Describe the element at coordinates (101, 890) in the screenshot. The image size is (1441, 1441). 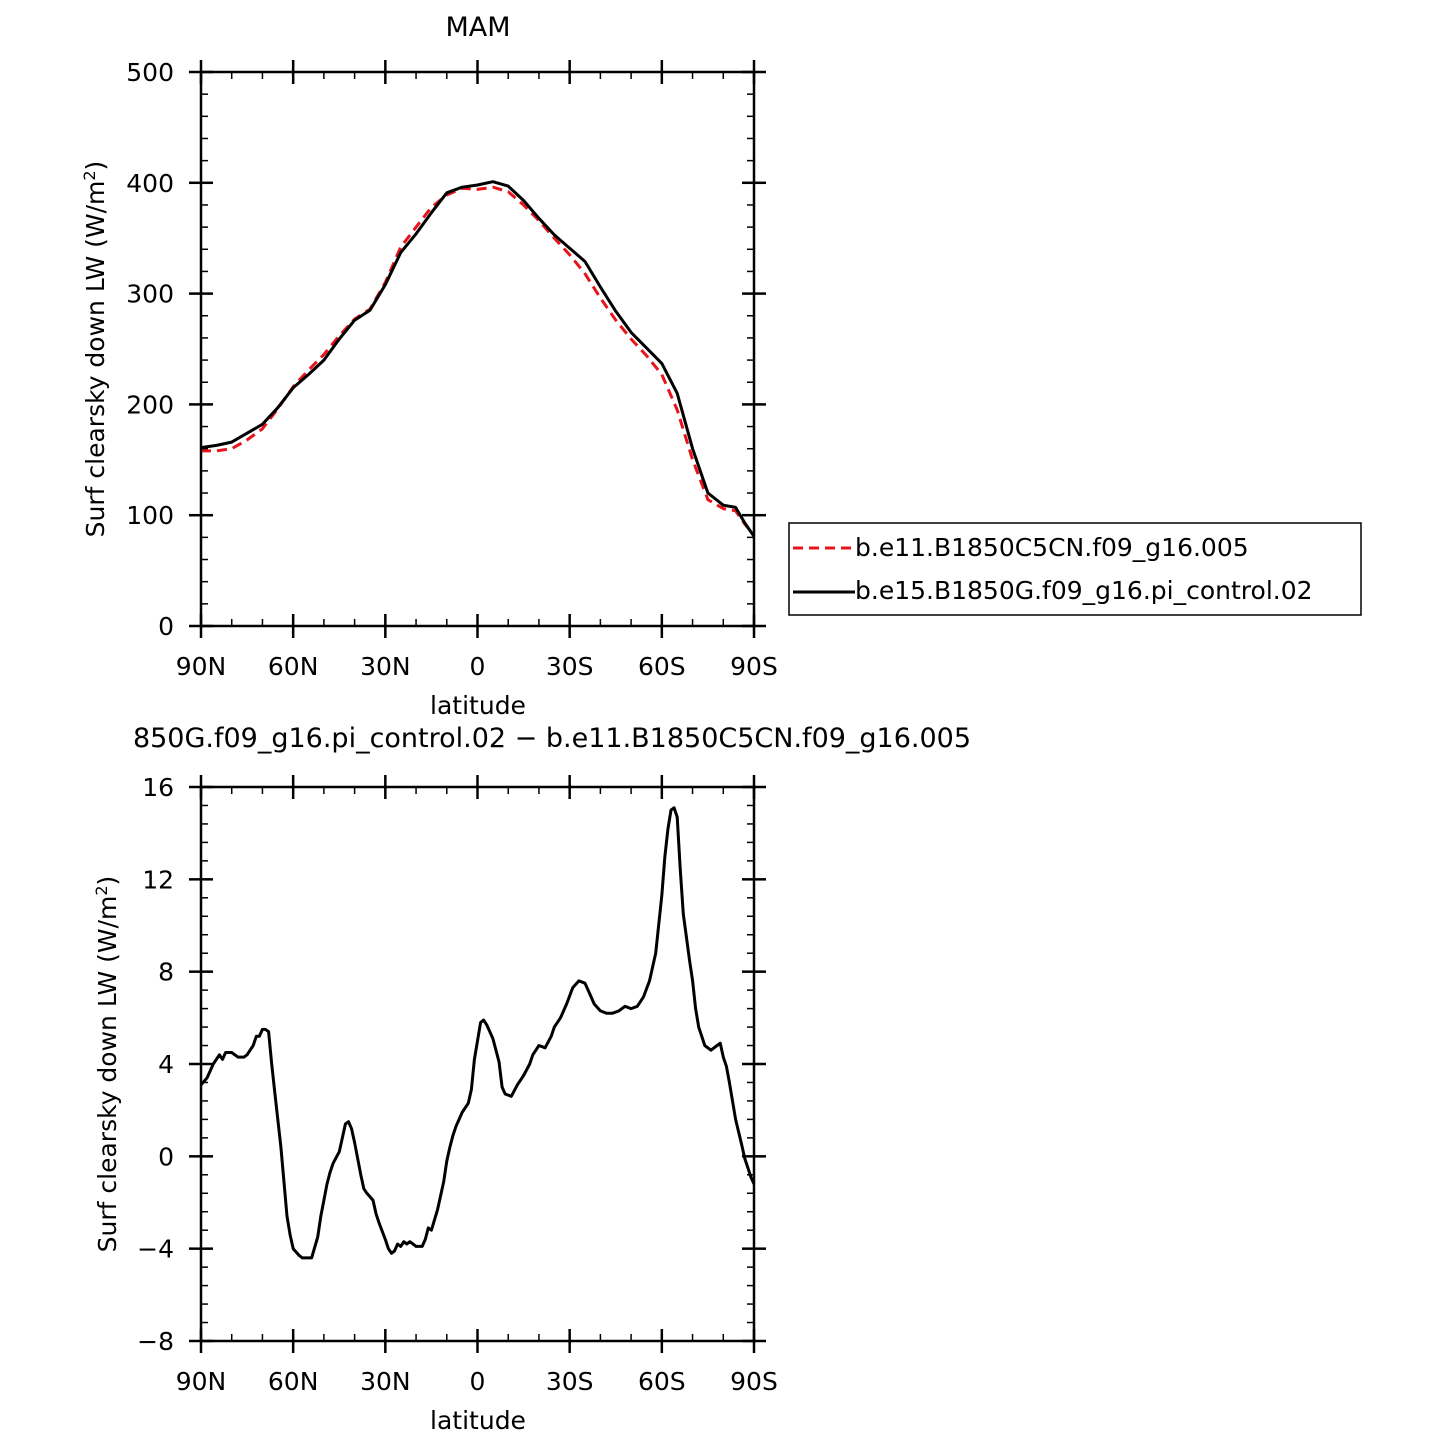
I see `bottom-panel-y-label-superscript: 2` at that location.